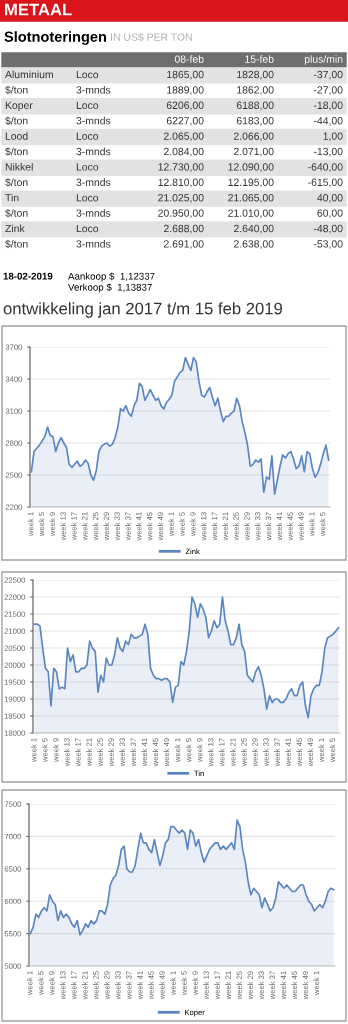  What do you see at coordinates (253, 229) in the screenshot?
I see `text: 2.640,00` at bounding box center [253, 229].